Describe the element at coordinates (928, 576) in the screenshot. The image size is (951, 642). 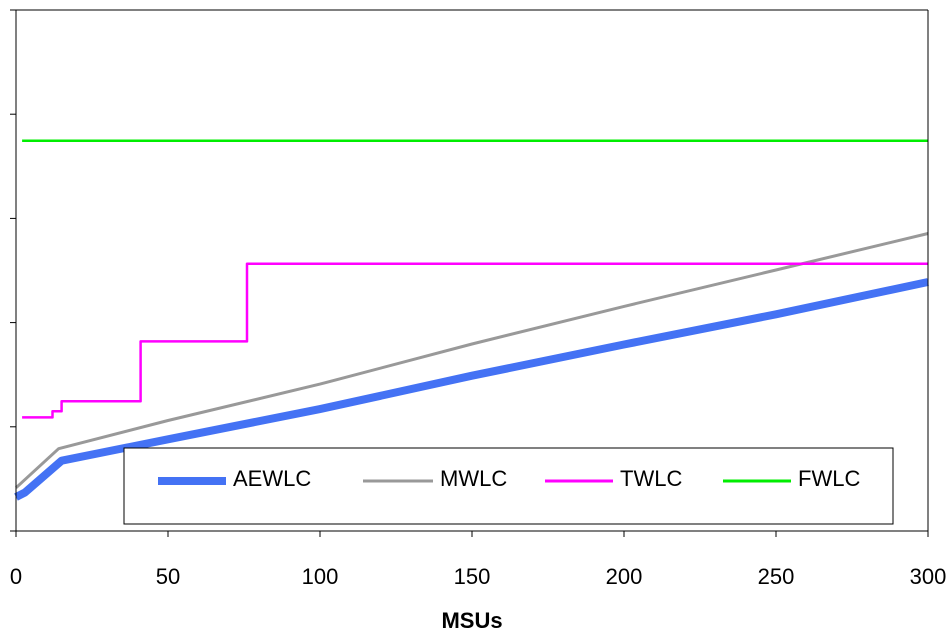
I see `x-tick-label: 300` at that location.